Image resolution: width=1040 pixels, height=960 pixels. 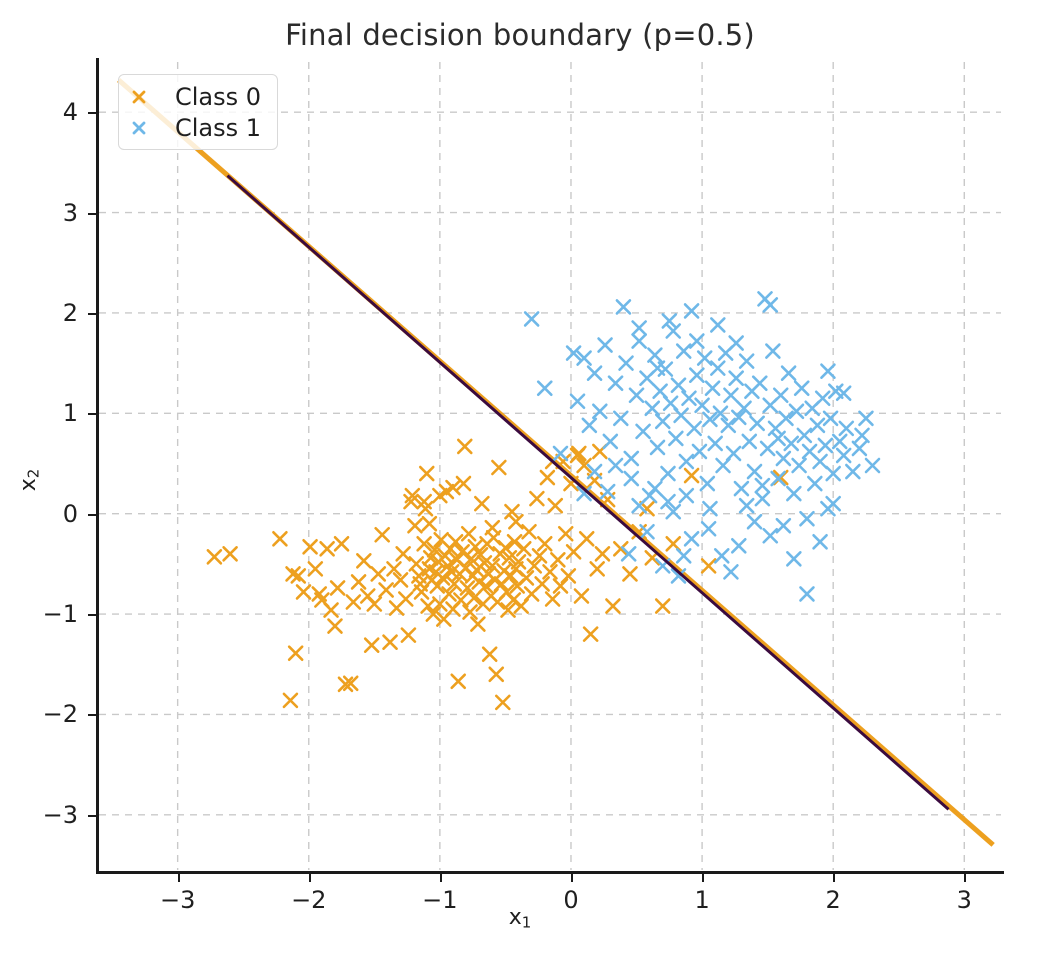 What do you see at coordinates (195, 128) in the screenshot?
I see `legend-entry-1: Class 1` at bounding box center [195, 128].